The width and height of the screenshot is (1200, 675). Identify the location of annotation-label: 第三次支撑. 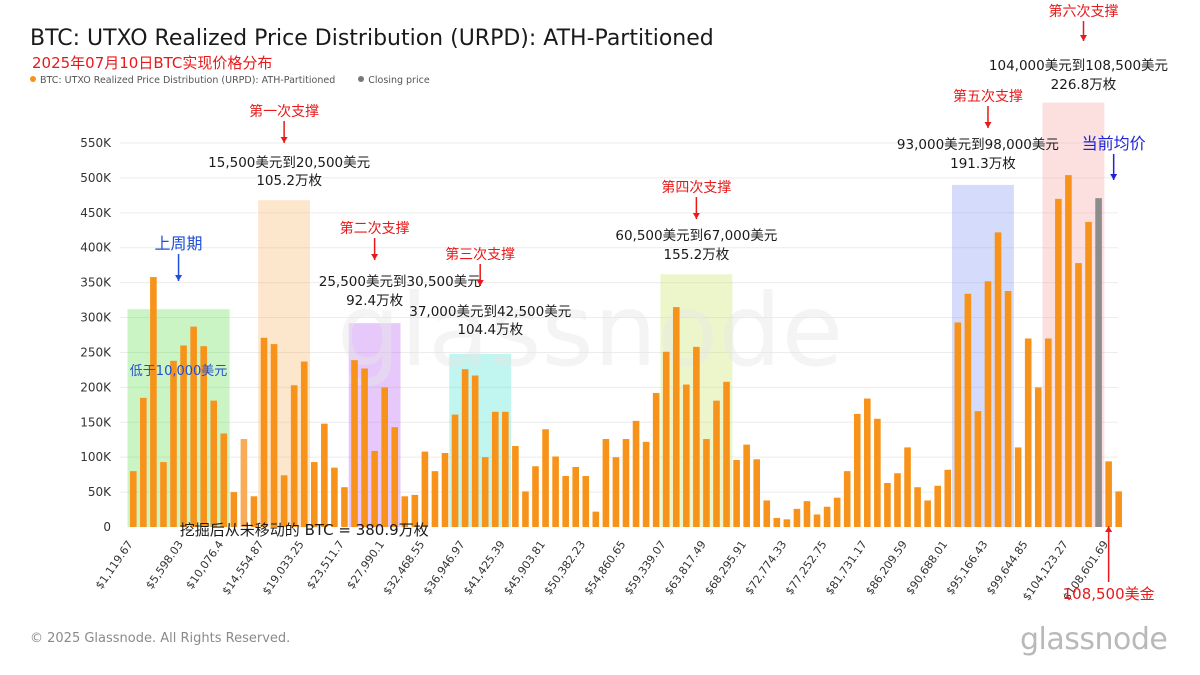
(480, 254).